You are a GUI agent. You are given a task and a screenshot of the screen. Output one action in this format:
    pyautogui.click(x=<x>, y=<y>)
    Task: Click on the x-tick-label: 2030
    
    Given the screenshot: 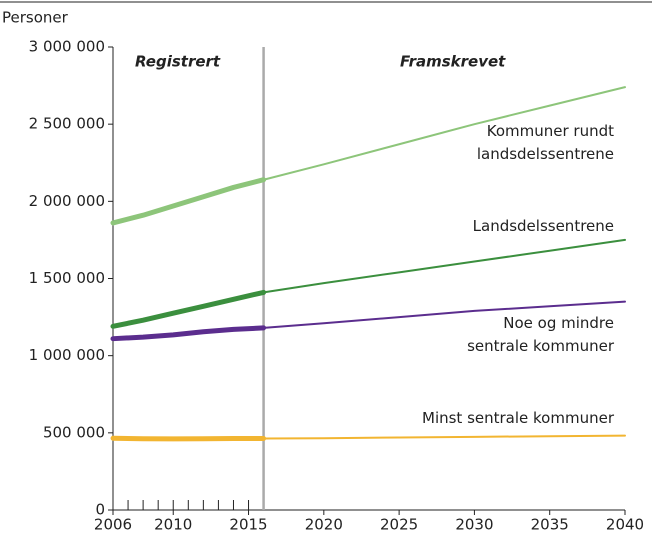 What is the action you would take?
    pyautogui.click(x=474, y=525)
    